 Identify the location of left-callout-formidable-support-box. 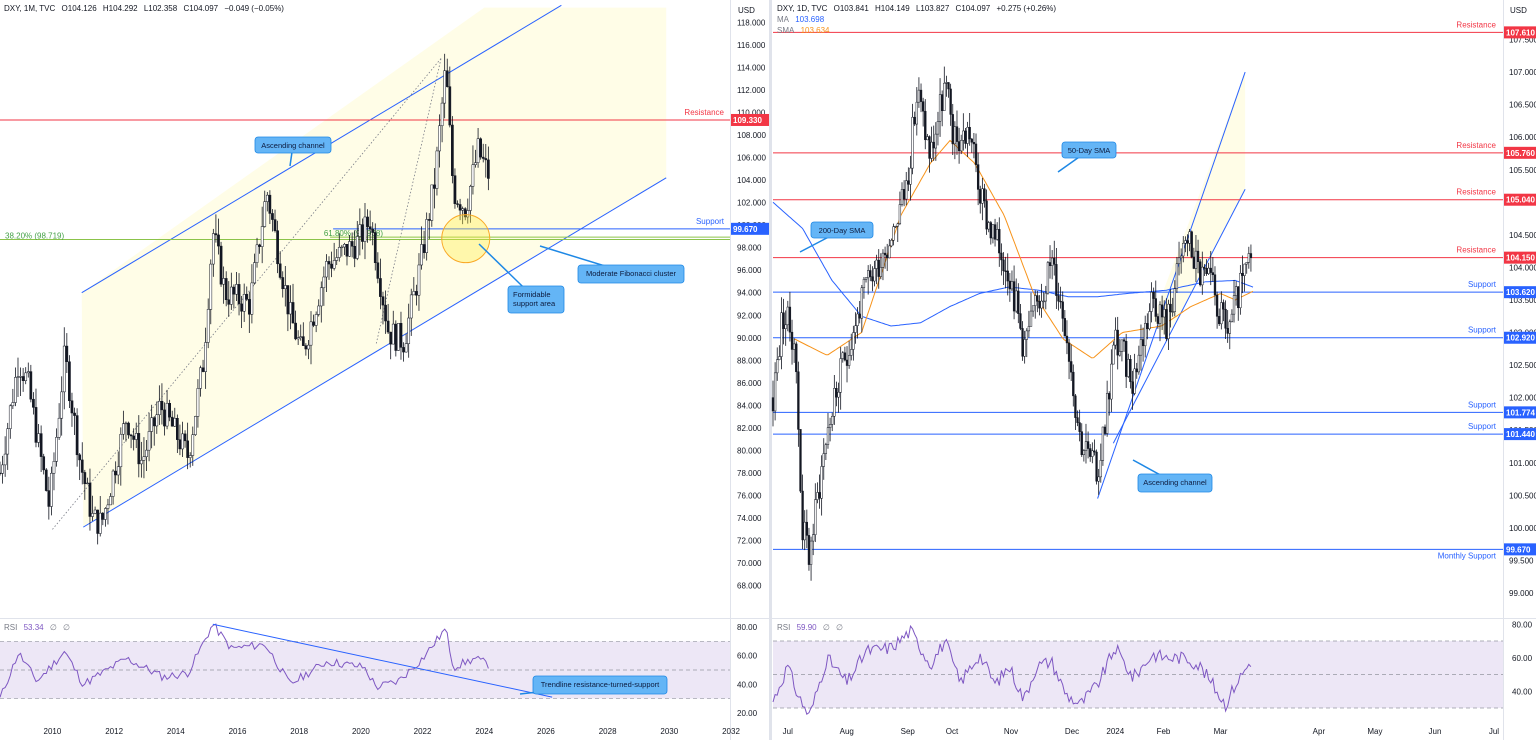
(536, 299).